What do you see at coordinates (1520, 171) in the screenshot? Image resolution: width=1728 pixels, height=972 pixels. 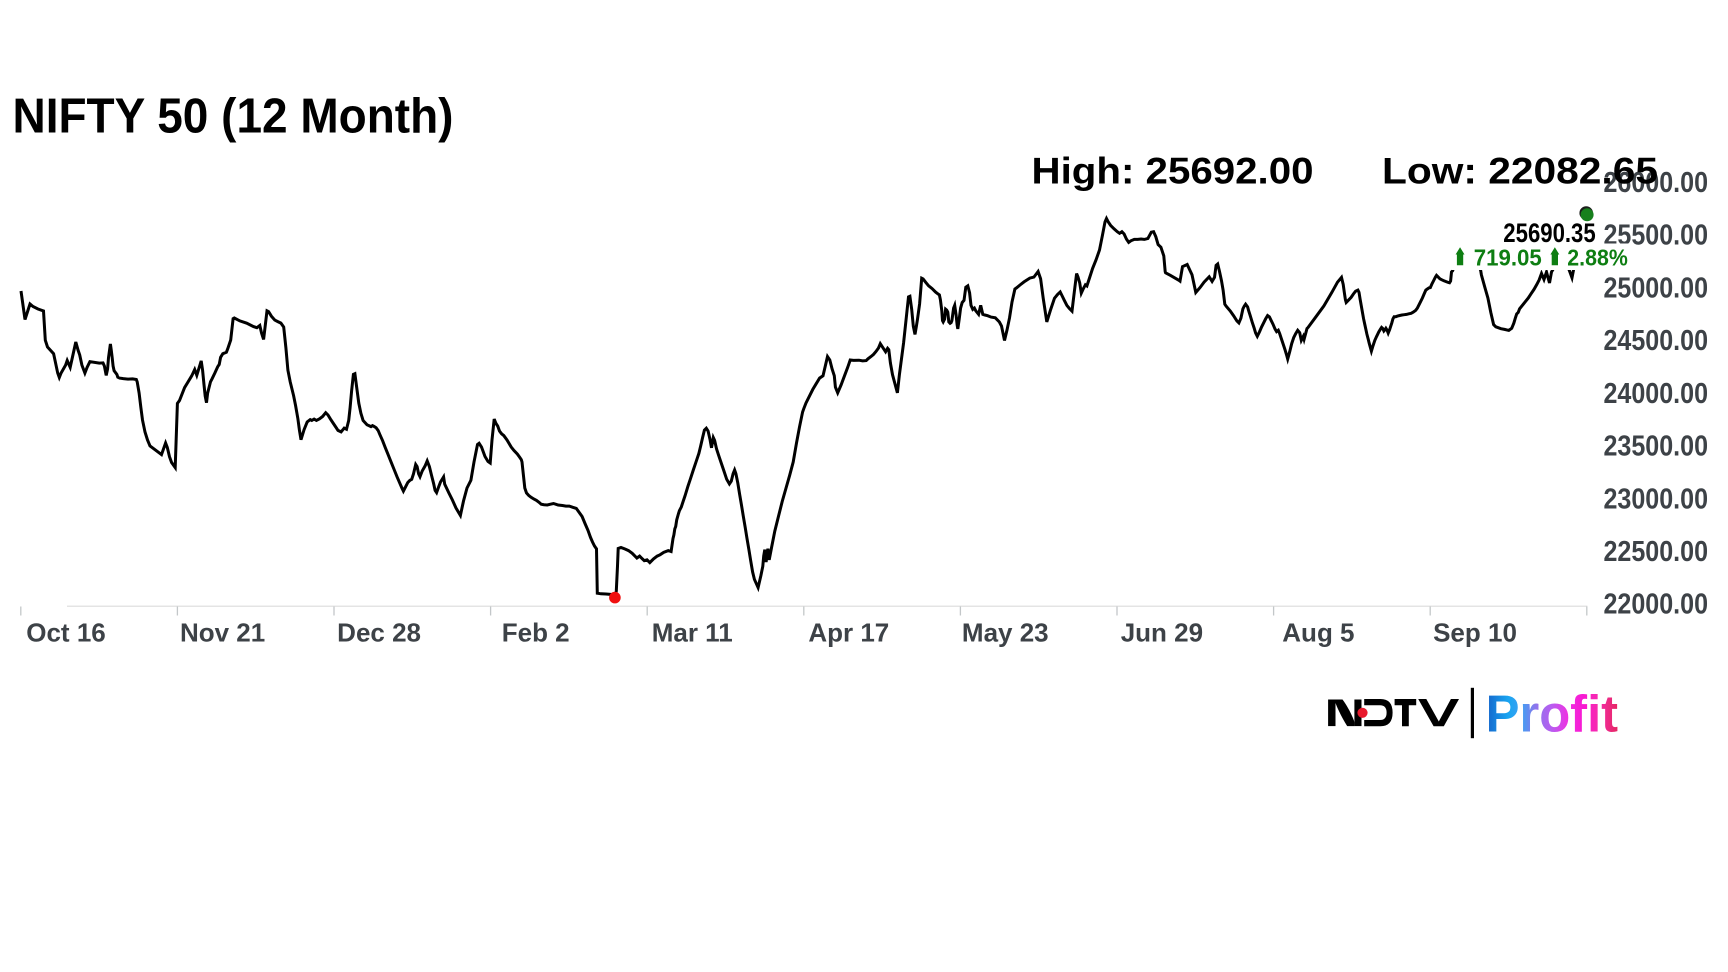 I see `svg-text: Low: 22082.65` at bounding box center [1520, 171].